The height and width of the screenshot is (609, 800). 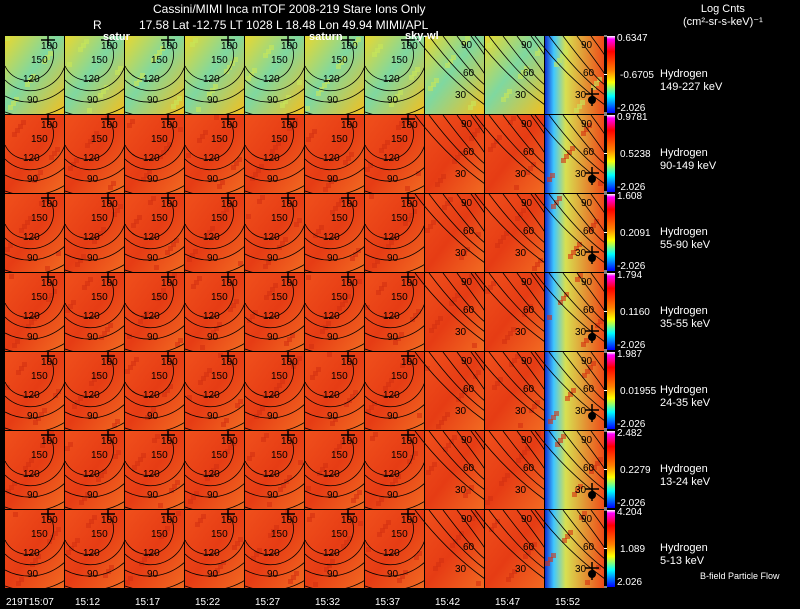 I want to click on footnote: B-field Particle Flow, so click(x=740, y=576).